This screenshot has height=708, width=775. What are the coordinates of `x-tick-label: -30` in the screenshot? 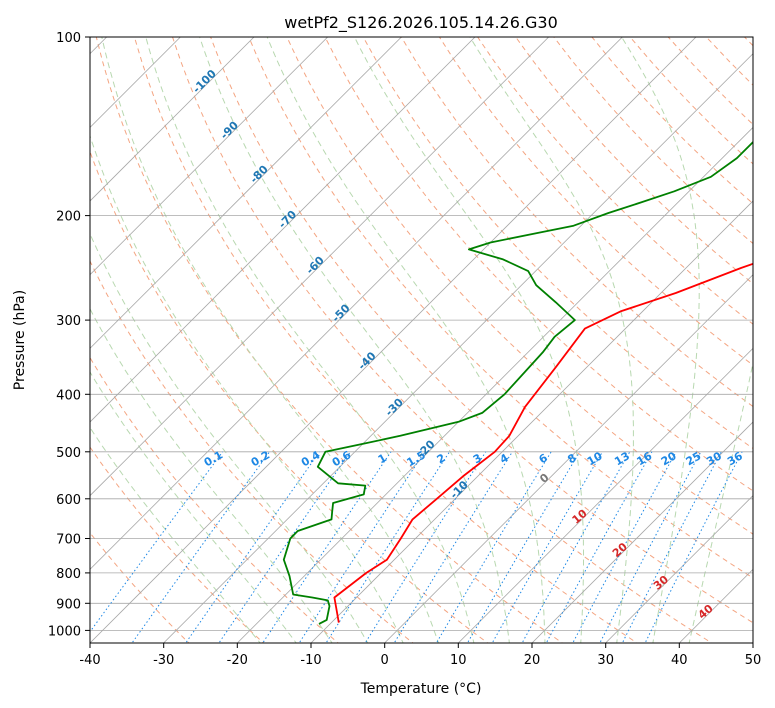 It's located at (163, 660).